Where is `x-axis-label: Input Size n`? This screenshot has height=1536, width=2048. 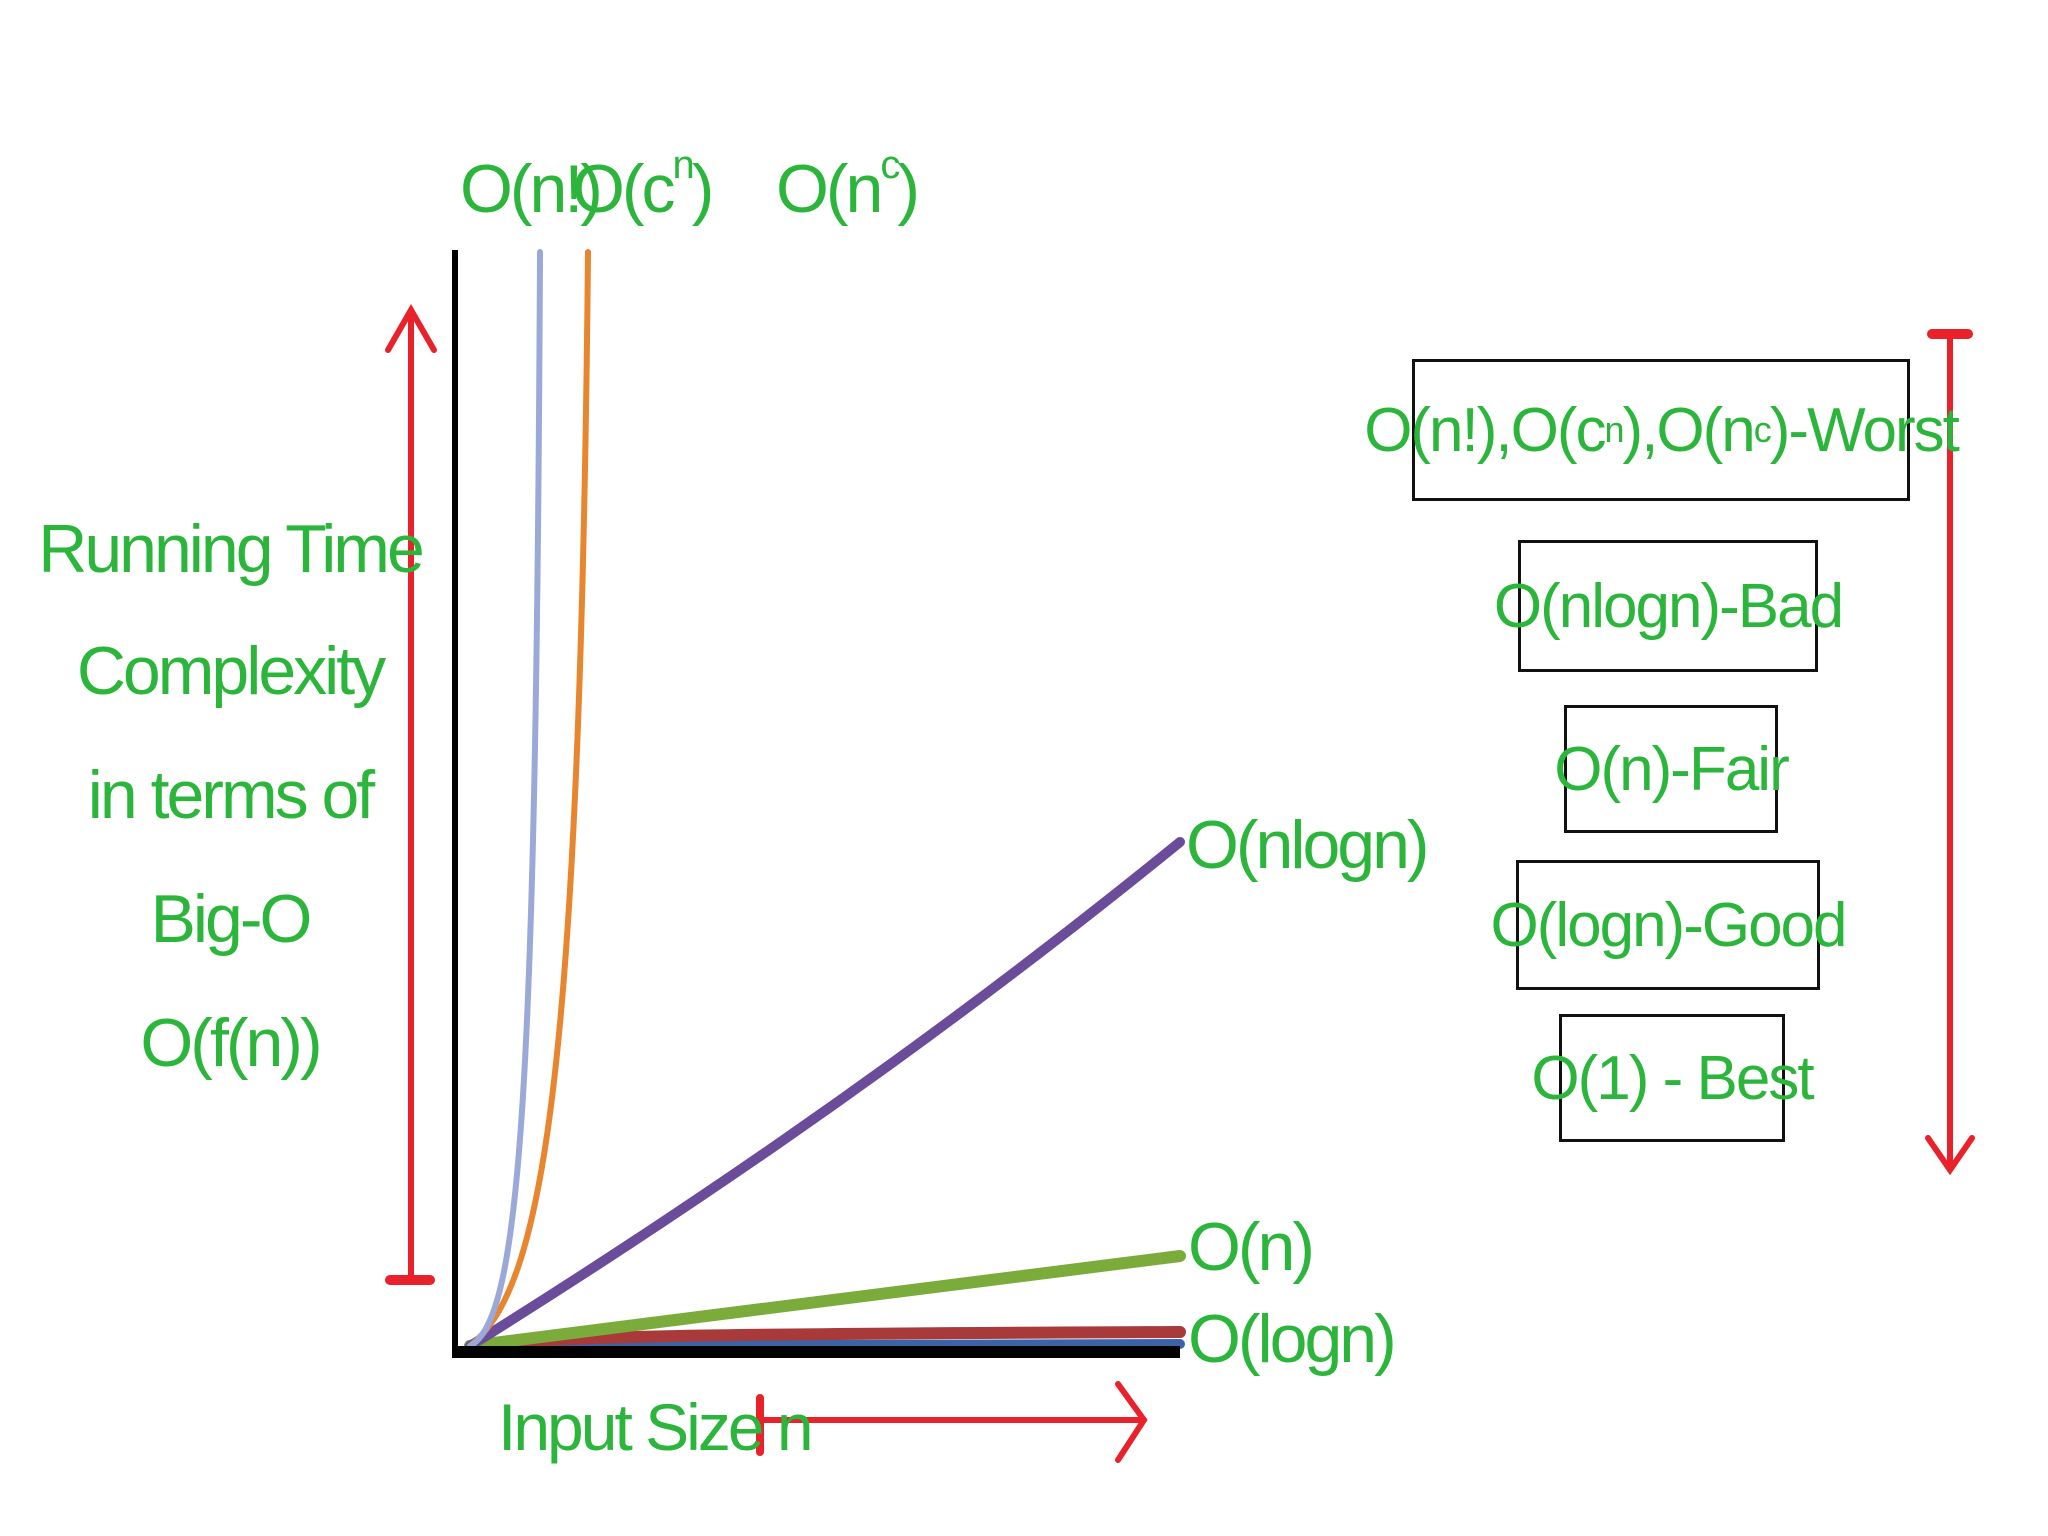
x-axis-label: Input Size n is located at coordinates (654, 1427).